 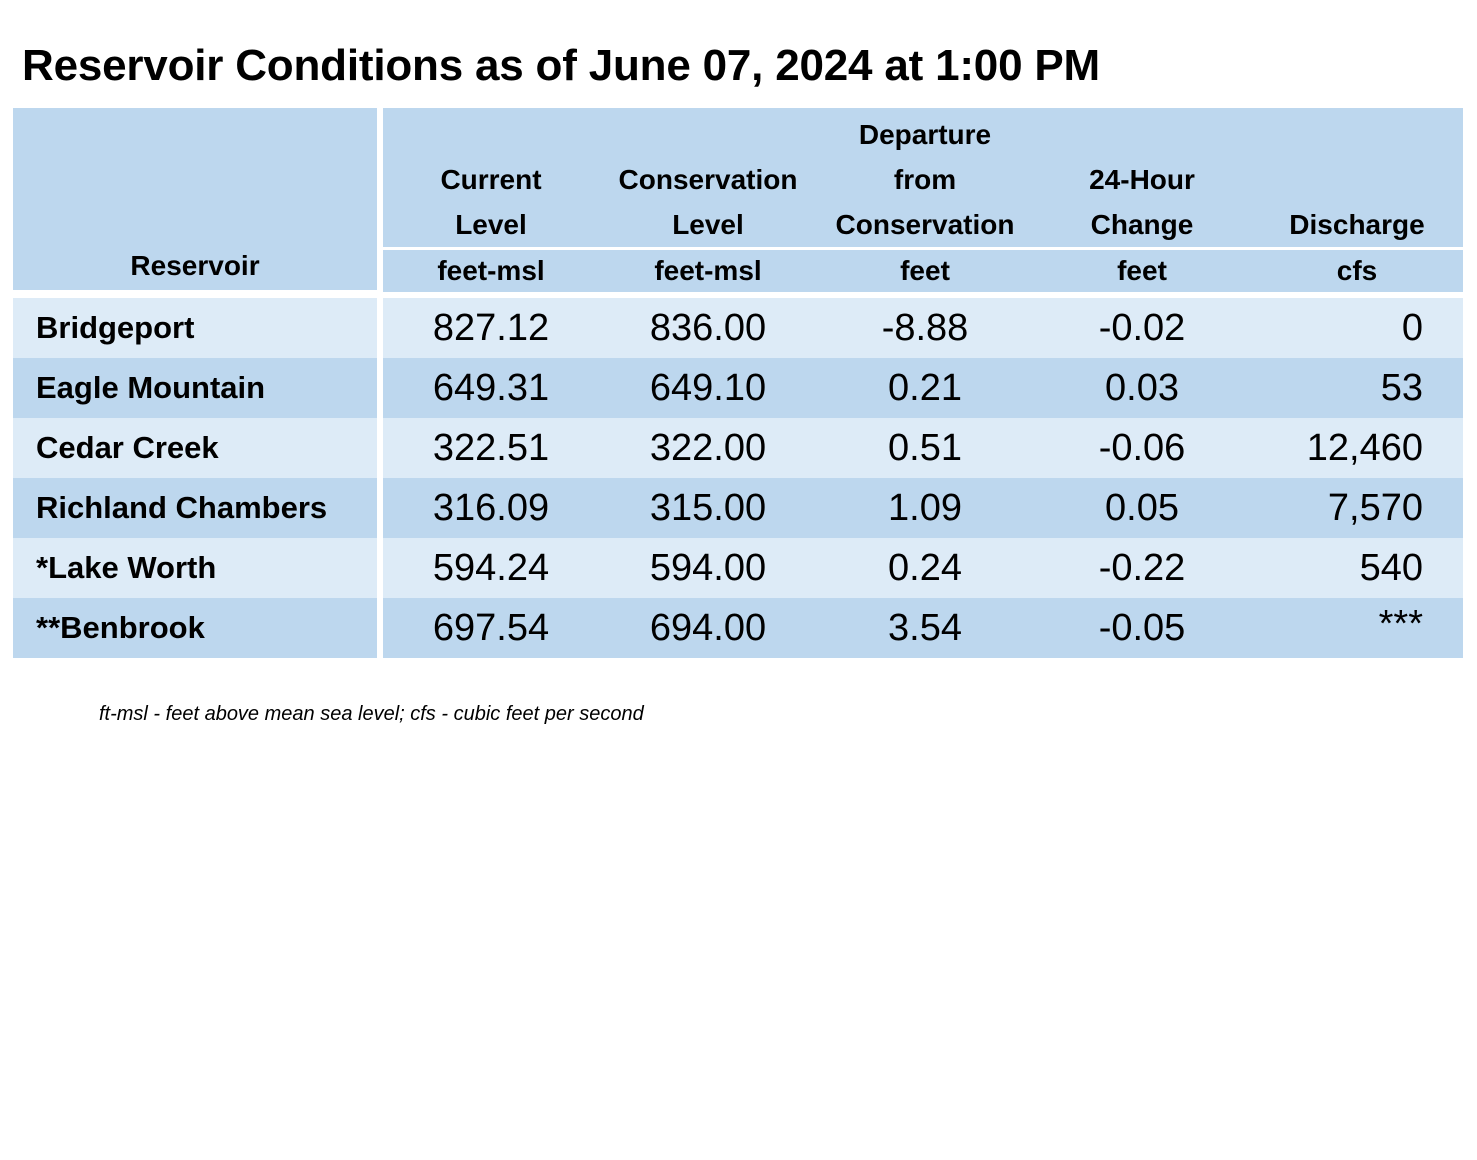 I want to click on row-discharge: ***, so click(x=1357, y=628).